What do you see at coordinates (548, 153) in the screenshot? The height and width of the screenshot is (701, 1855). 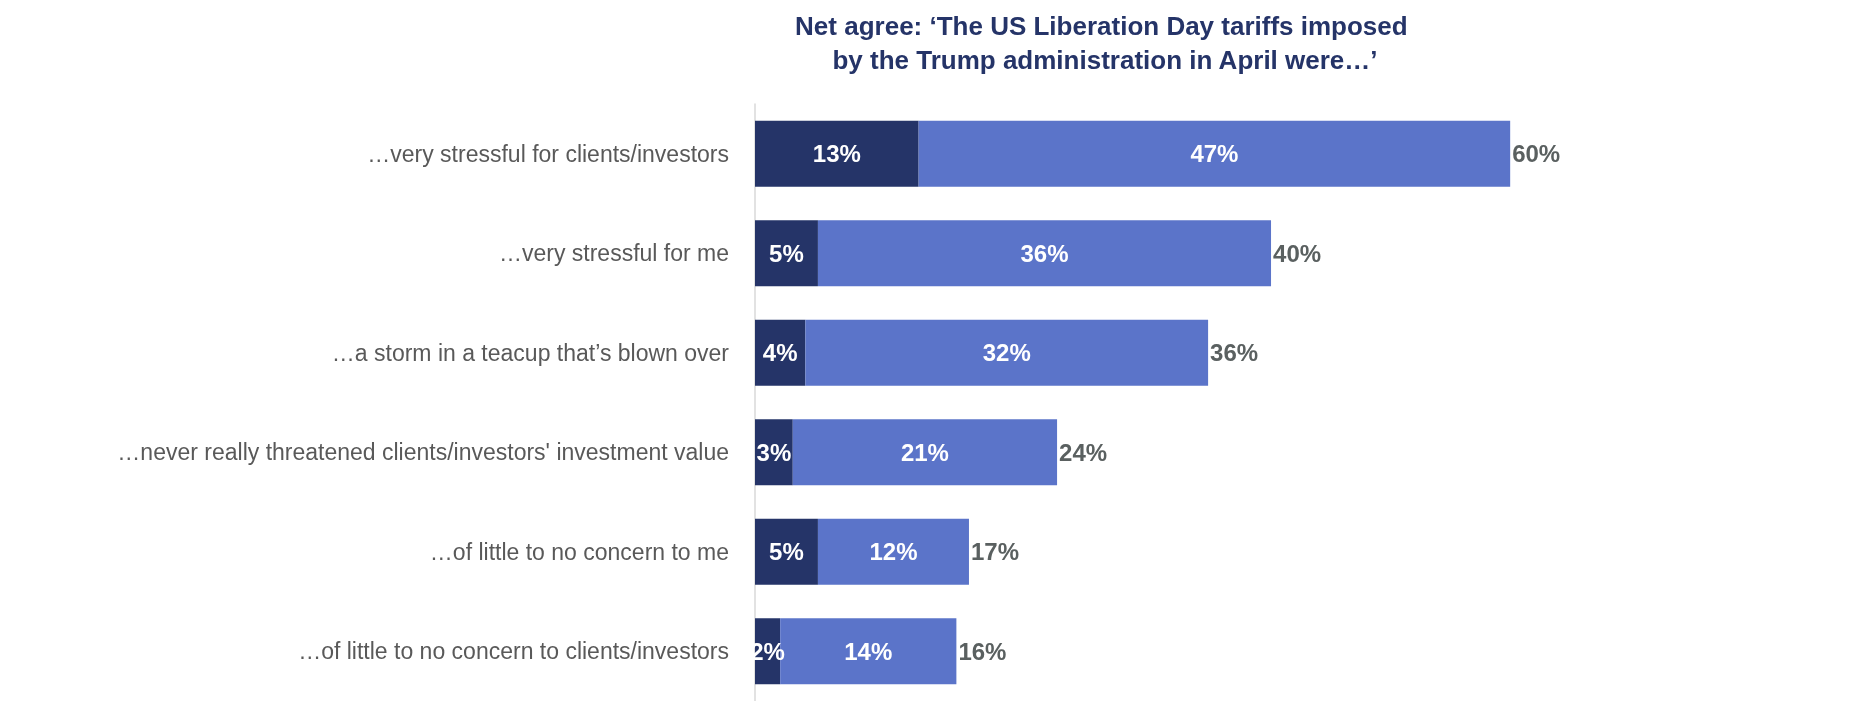 I see `y-tick-label: …very stressful for clients/investors` at bounding box center [548, 153].